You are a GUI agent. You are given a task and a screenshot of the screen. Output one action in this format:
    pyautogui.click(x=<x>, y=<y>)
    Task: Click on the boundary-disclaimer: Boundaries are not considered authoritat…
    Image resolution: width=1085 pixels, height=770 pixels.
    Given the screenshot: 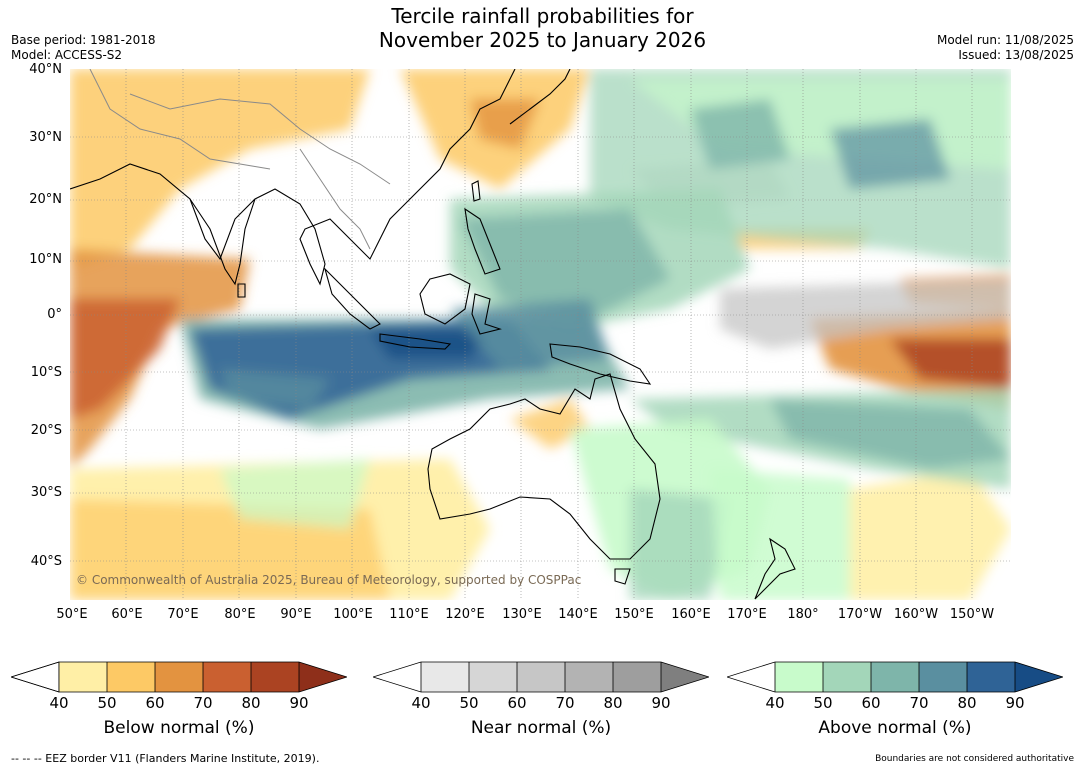 What is the action you would take?
    pyautogui.click(x=974, y=759)
    